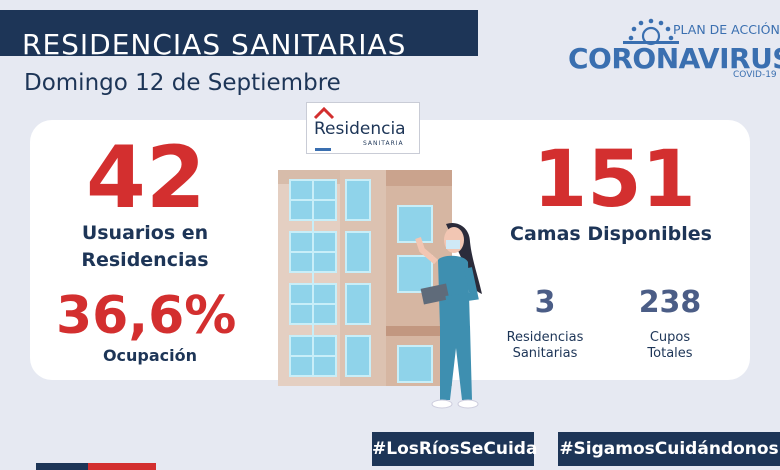  Describe the element at coordinates (614, 180) in the screenshot. I see `camas-value: 151` at that location.